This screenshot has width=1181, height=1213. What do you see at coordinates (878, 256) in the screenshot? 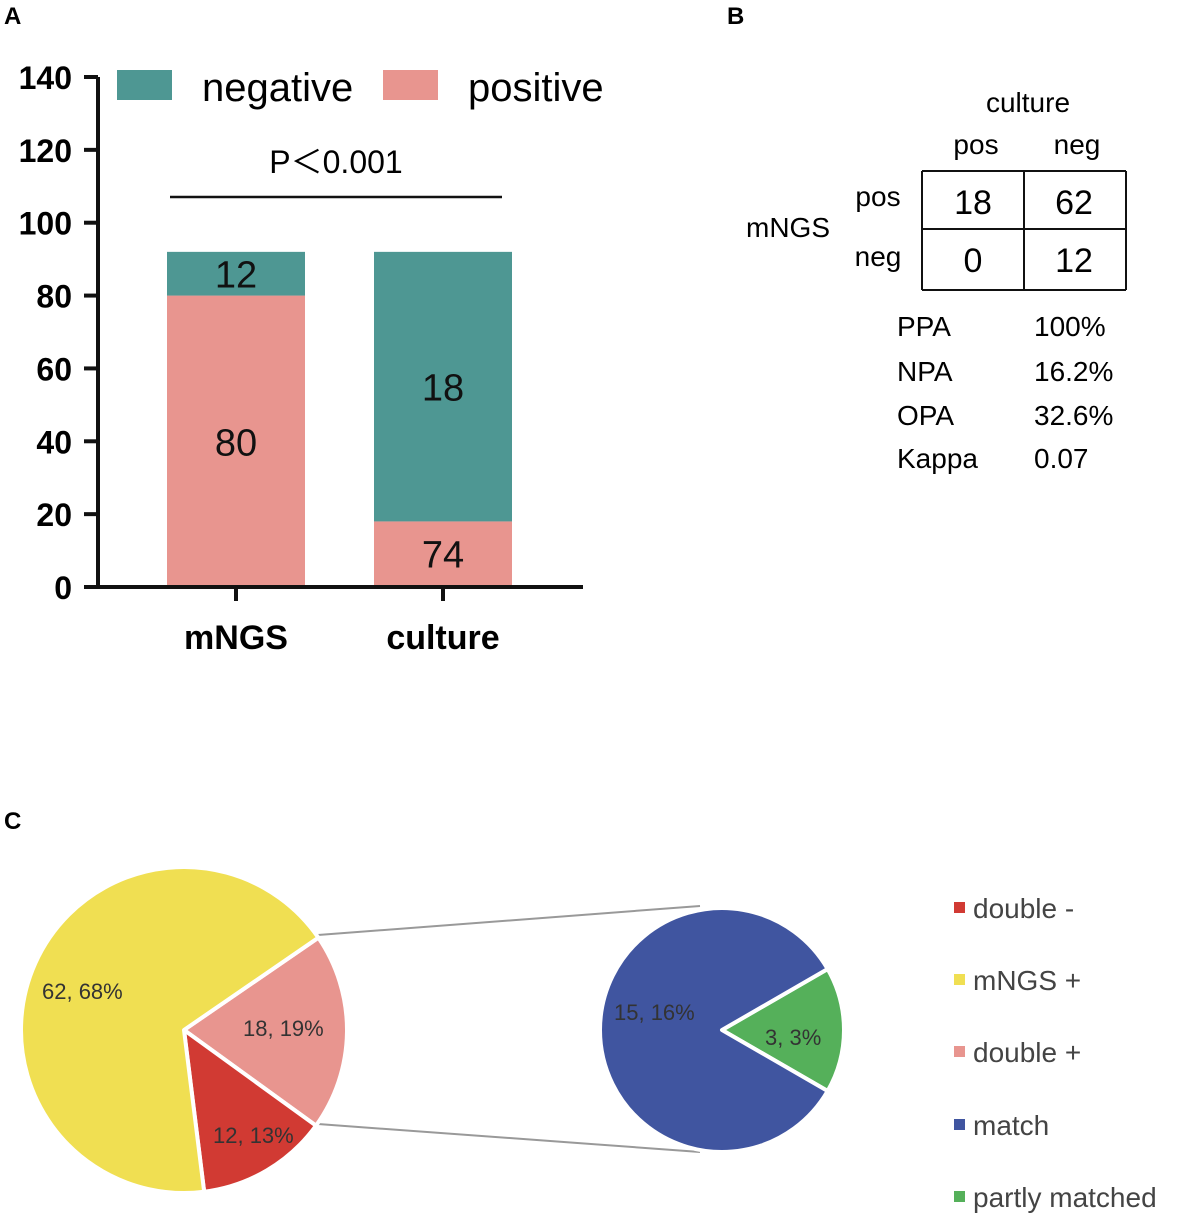
I see `row-label: neg` at bounding box center [878, 256].